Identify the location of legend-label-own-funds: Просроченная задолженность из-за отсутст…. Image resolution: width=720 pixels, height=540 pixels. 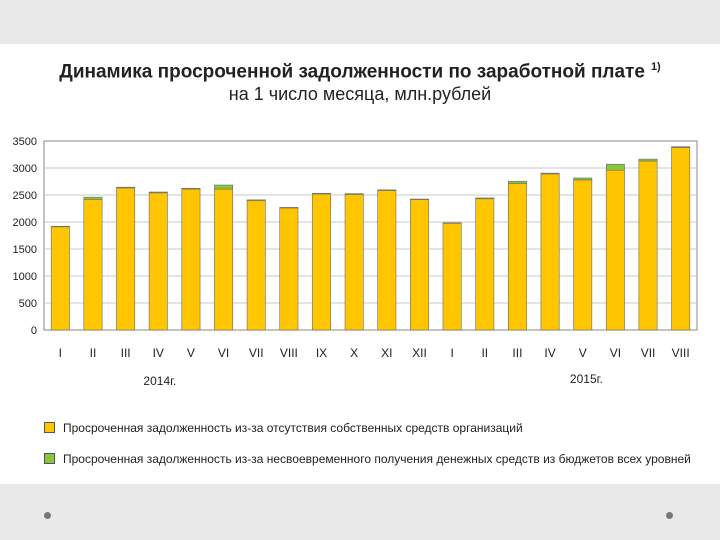
(293, 428).